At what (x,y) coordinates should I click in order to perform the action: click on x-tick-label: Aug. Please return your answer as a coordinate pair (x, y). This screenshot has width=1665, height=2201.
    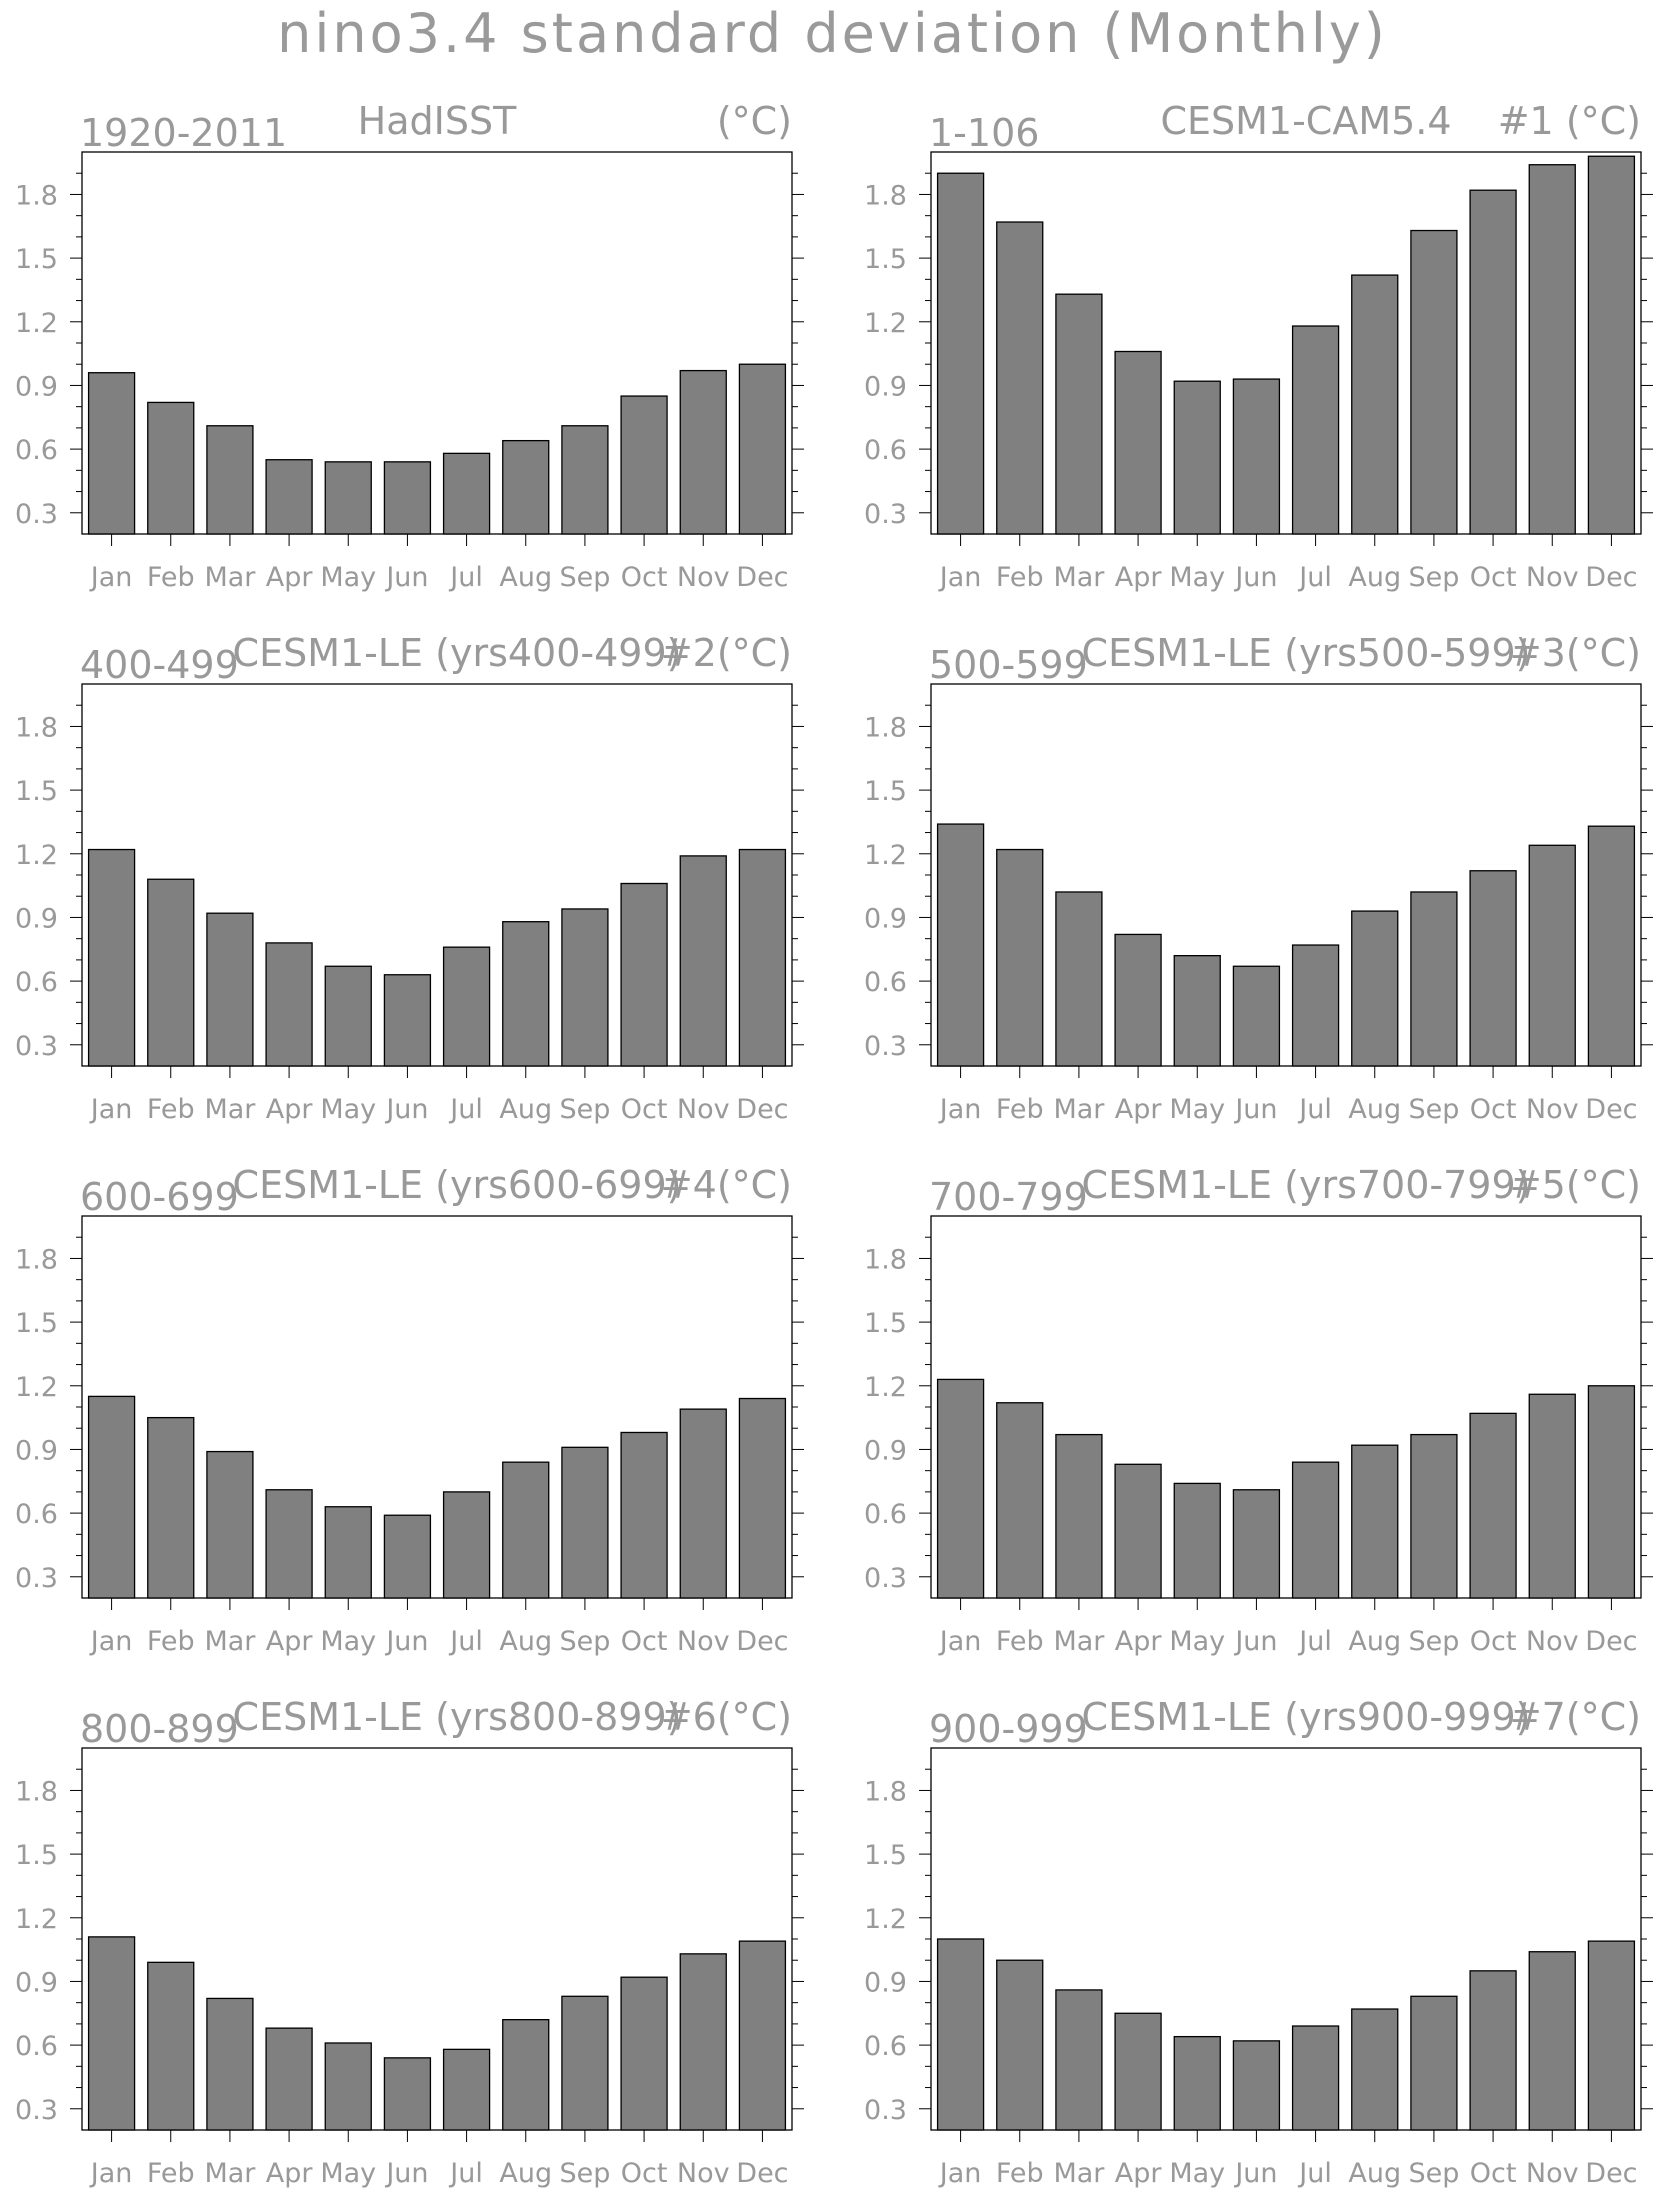
    Looking at the image, I should click on (525, 2173).